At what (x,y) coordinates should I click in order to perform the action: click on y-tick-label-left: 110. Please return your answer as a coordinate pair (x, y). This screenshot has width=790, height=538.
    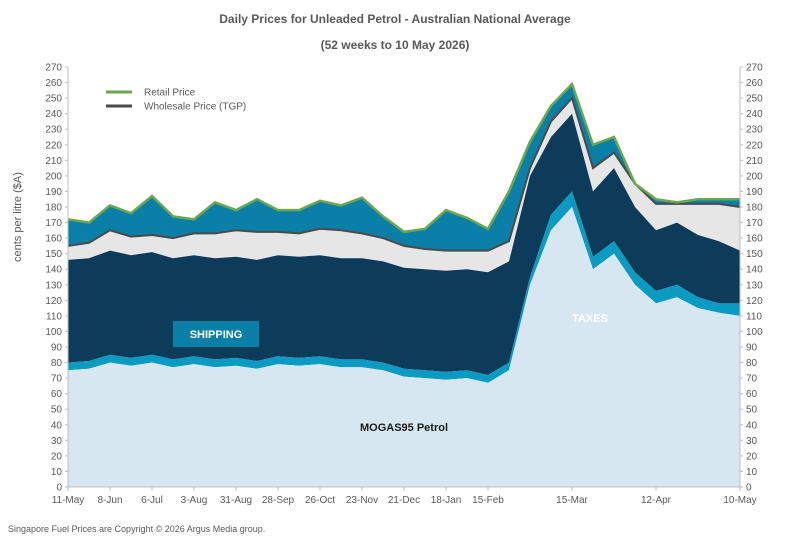
    Looking at the image, I should click on (54, 316).